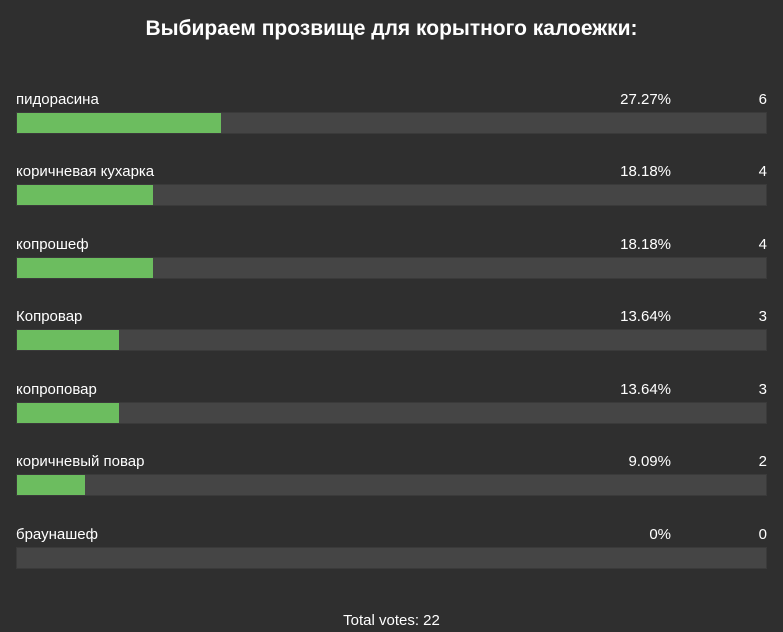  I want to click on option-label: Копровар, so click(49, 316).